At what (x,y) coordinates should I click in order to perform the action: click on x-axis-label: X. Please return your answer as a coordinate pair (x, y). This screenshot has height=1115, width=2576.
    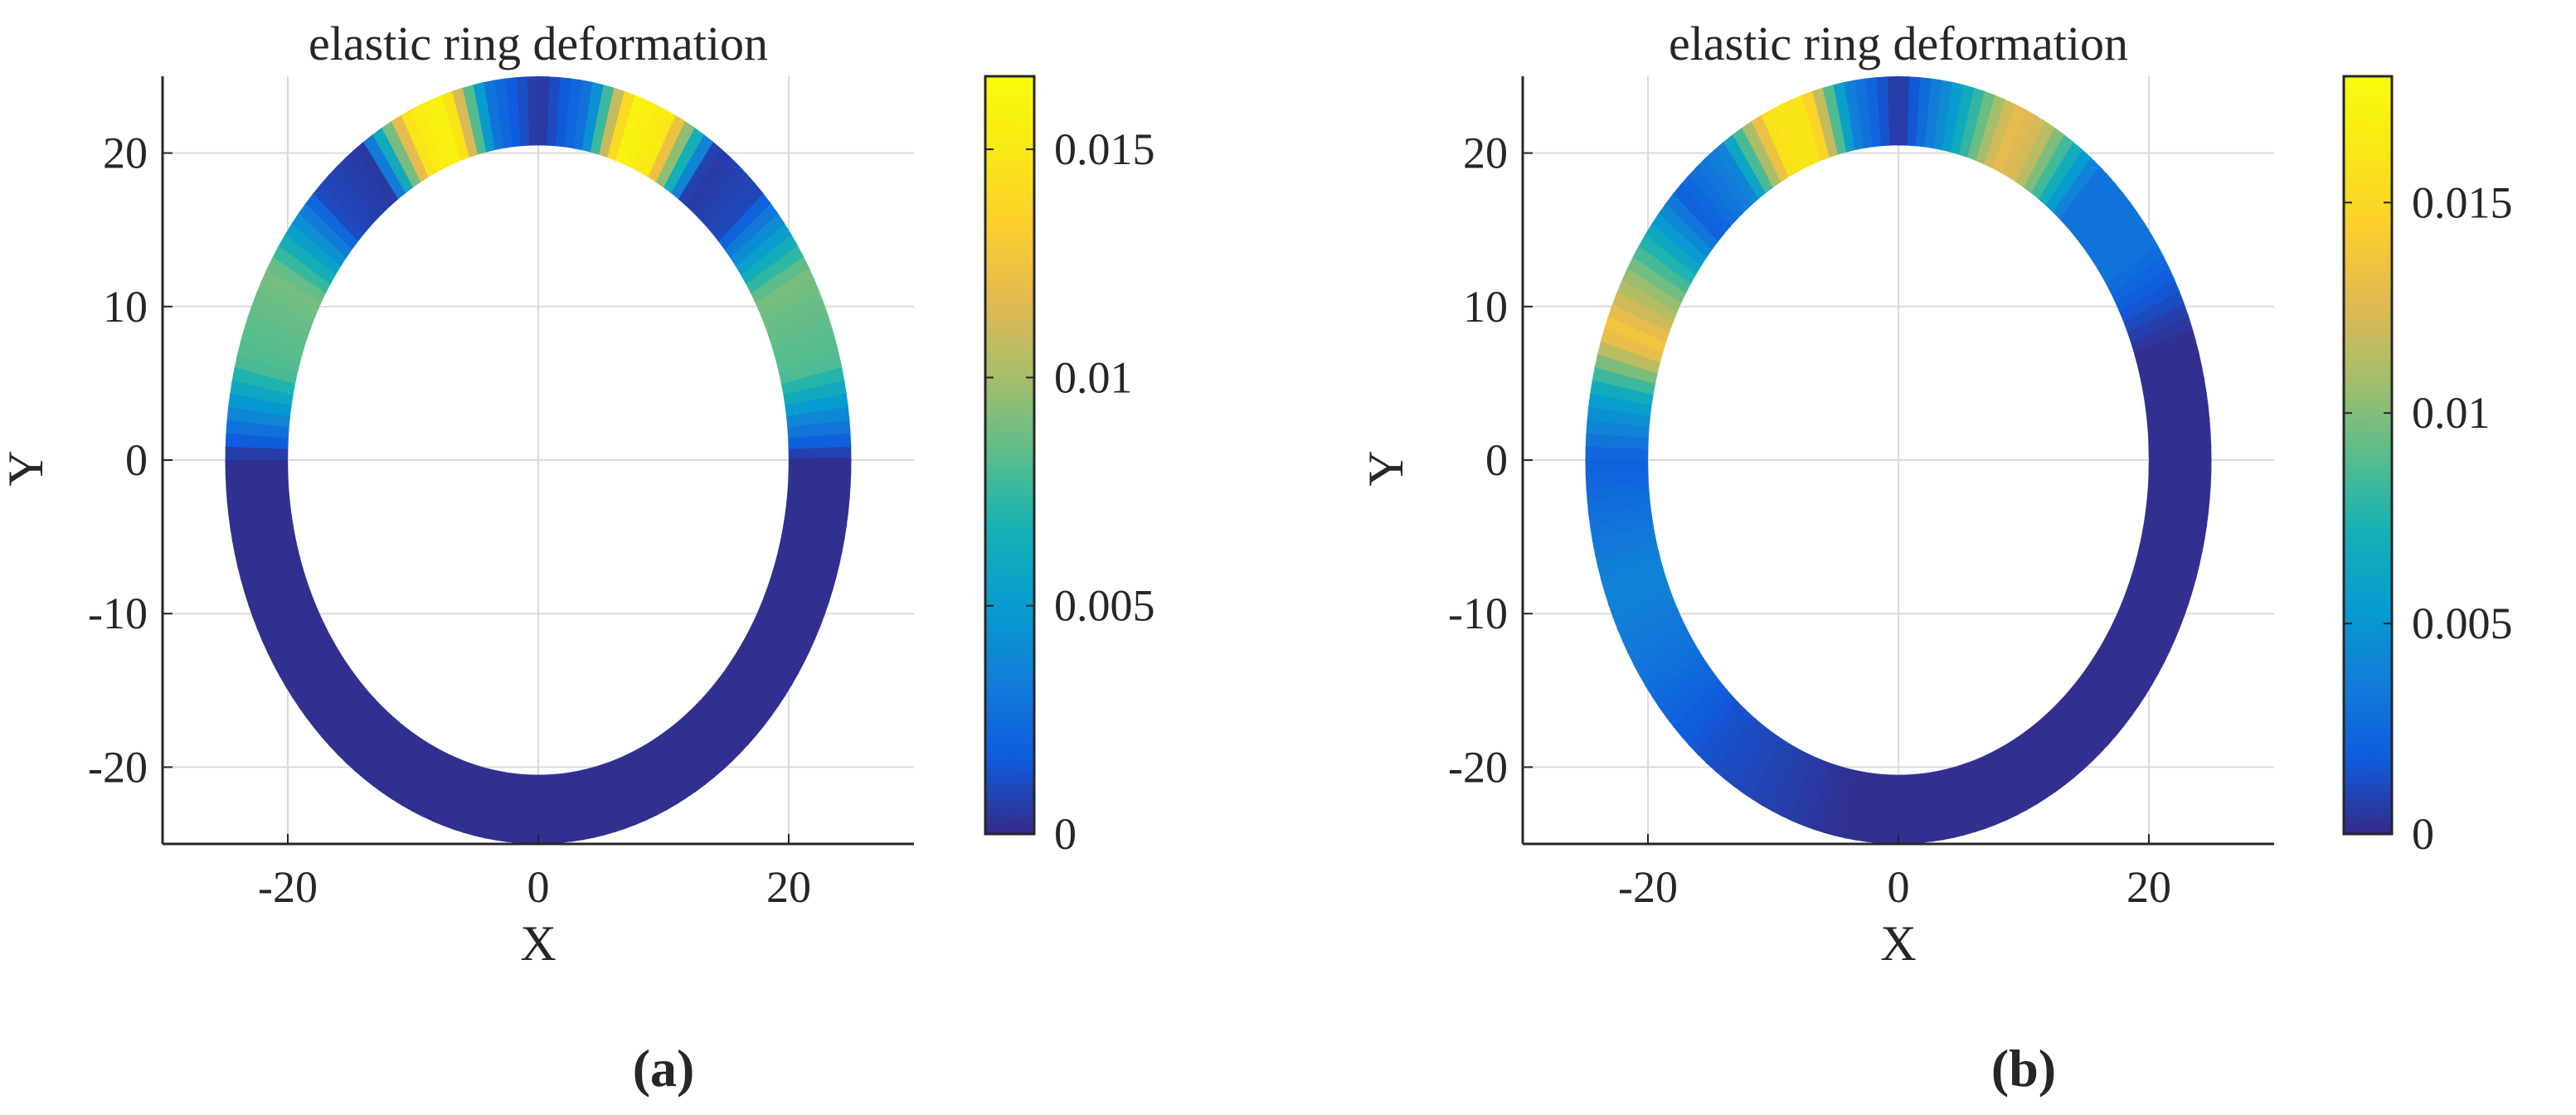
    Looking at the image, I should click on (1898, 943).